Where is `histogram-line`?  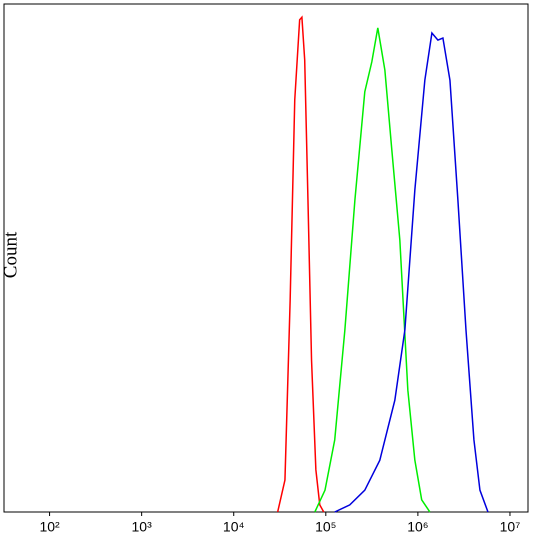 histogram-line is located at coordinates (300, 264).